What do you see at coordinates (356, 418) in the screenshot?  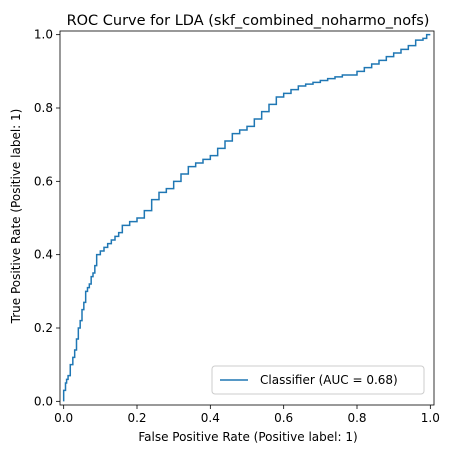 I see `x-tick-label: 0.8` at bounding box center [356, 418].